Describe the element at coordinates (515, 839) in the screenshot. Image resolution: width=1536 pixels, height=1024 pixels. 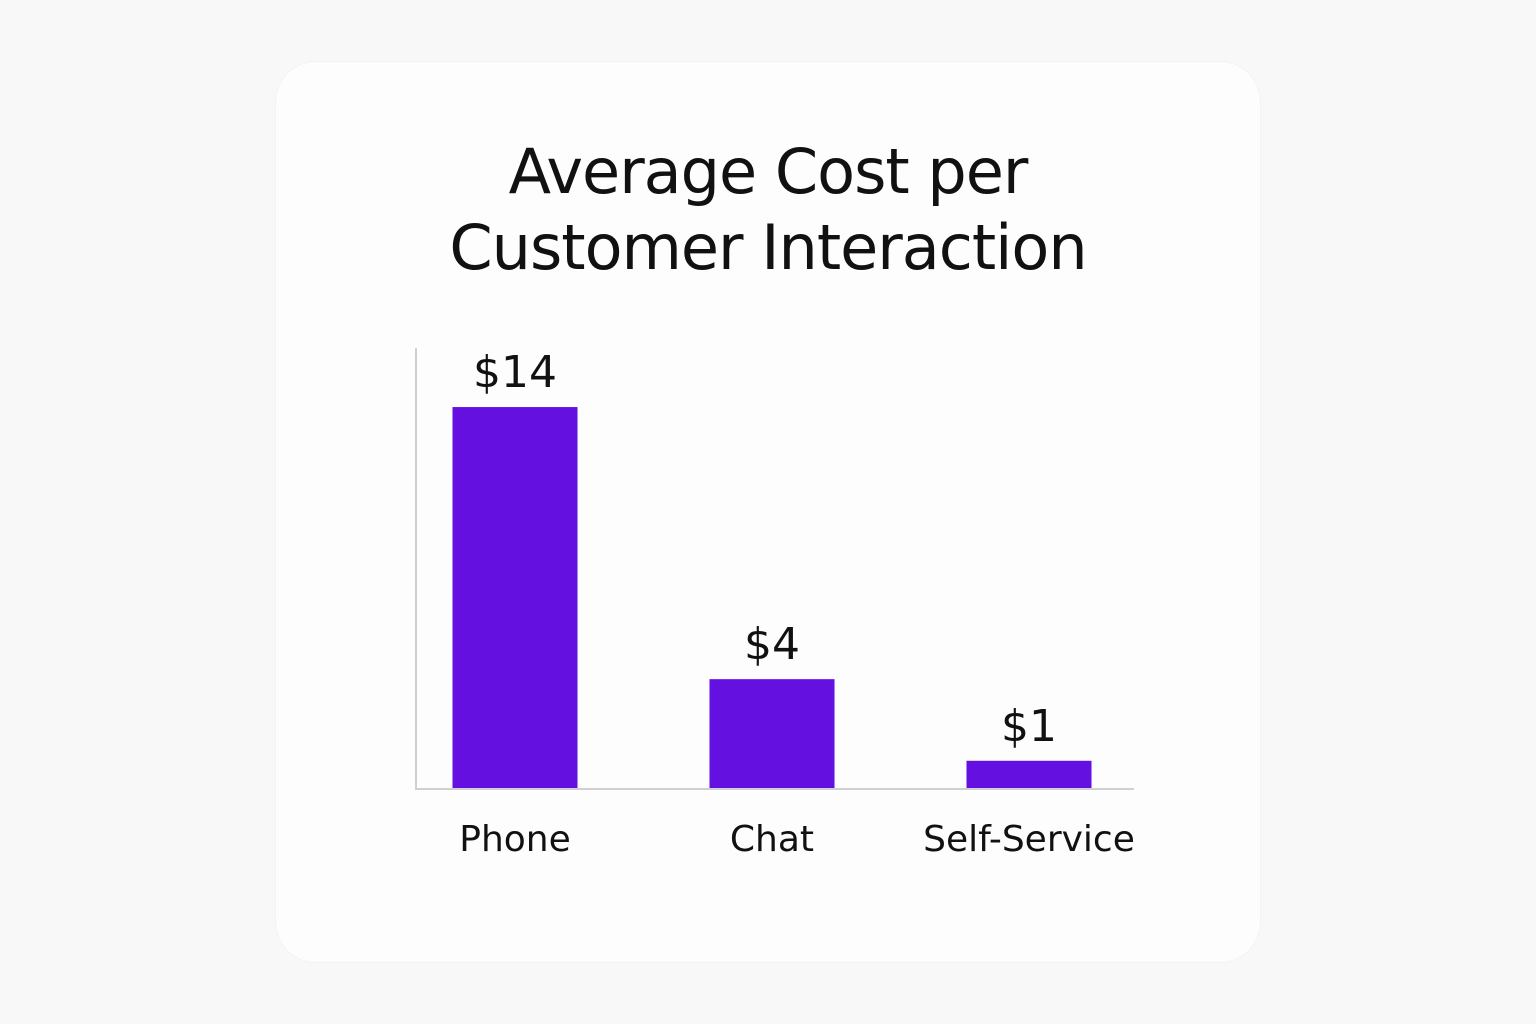
I see `category-label-phone: Phone` at that location.